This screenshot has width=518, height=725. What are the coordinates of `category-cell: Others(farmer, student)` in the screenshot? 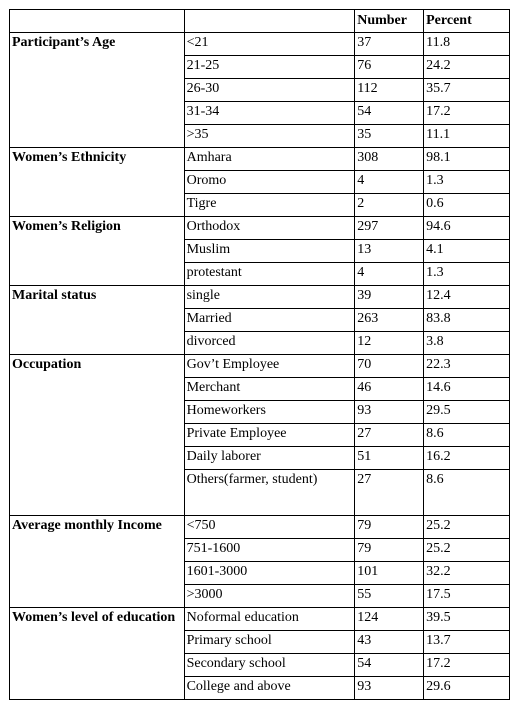 It's located at (269, 492).